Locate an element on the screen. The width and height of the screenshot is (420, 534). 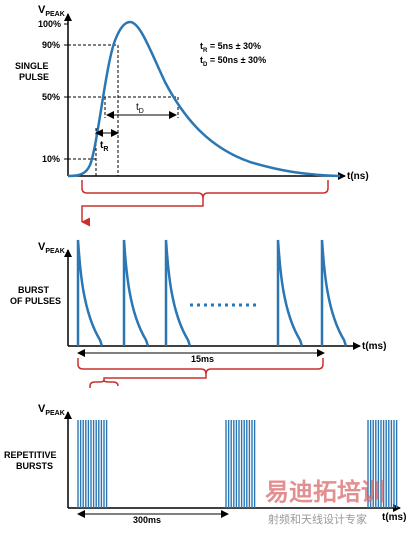
vpeak-label: VPEAK is located at coordinates (51, 11).